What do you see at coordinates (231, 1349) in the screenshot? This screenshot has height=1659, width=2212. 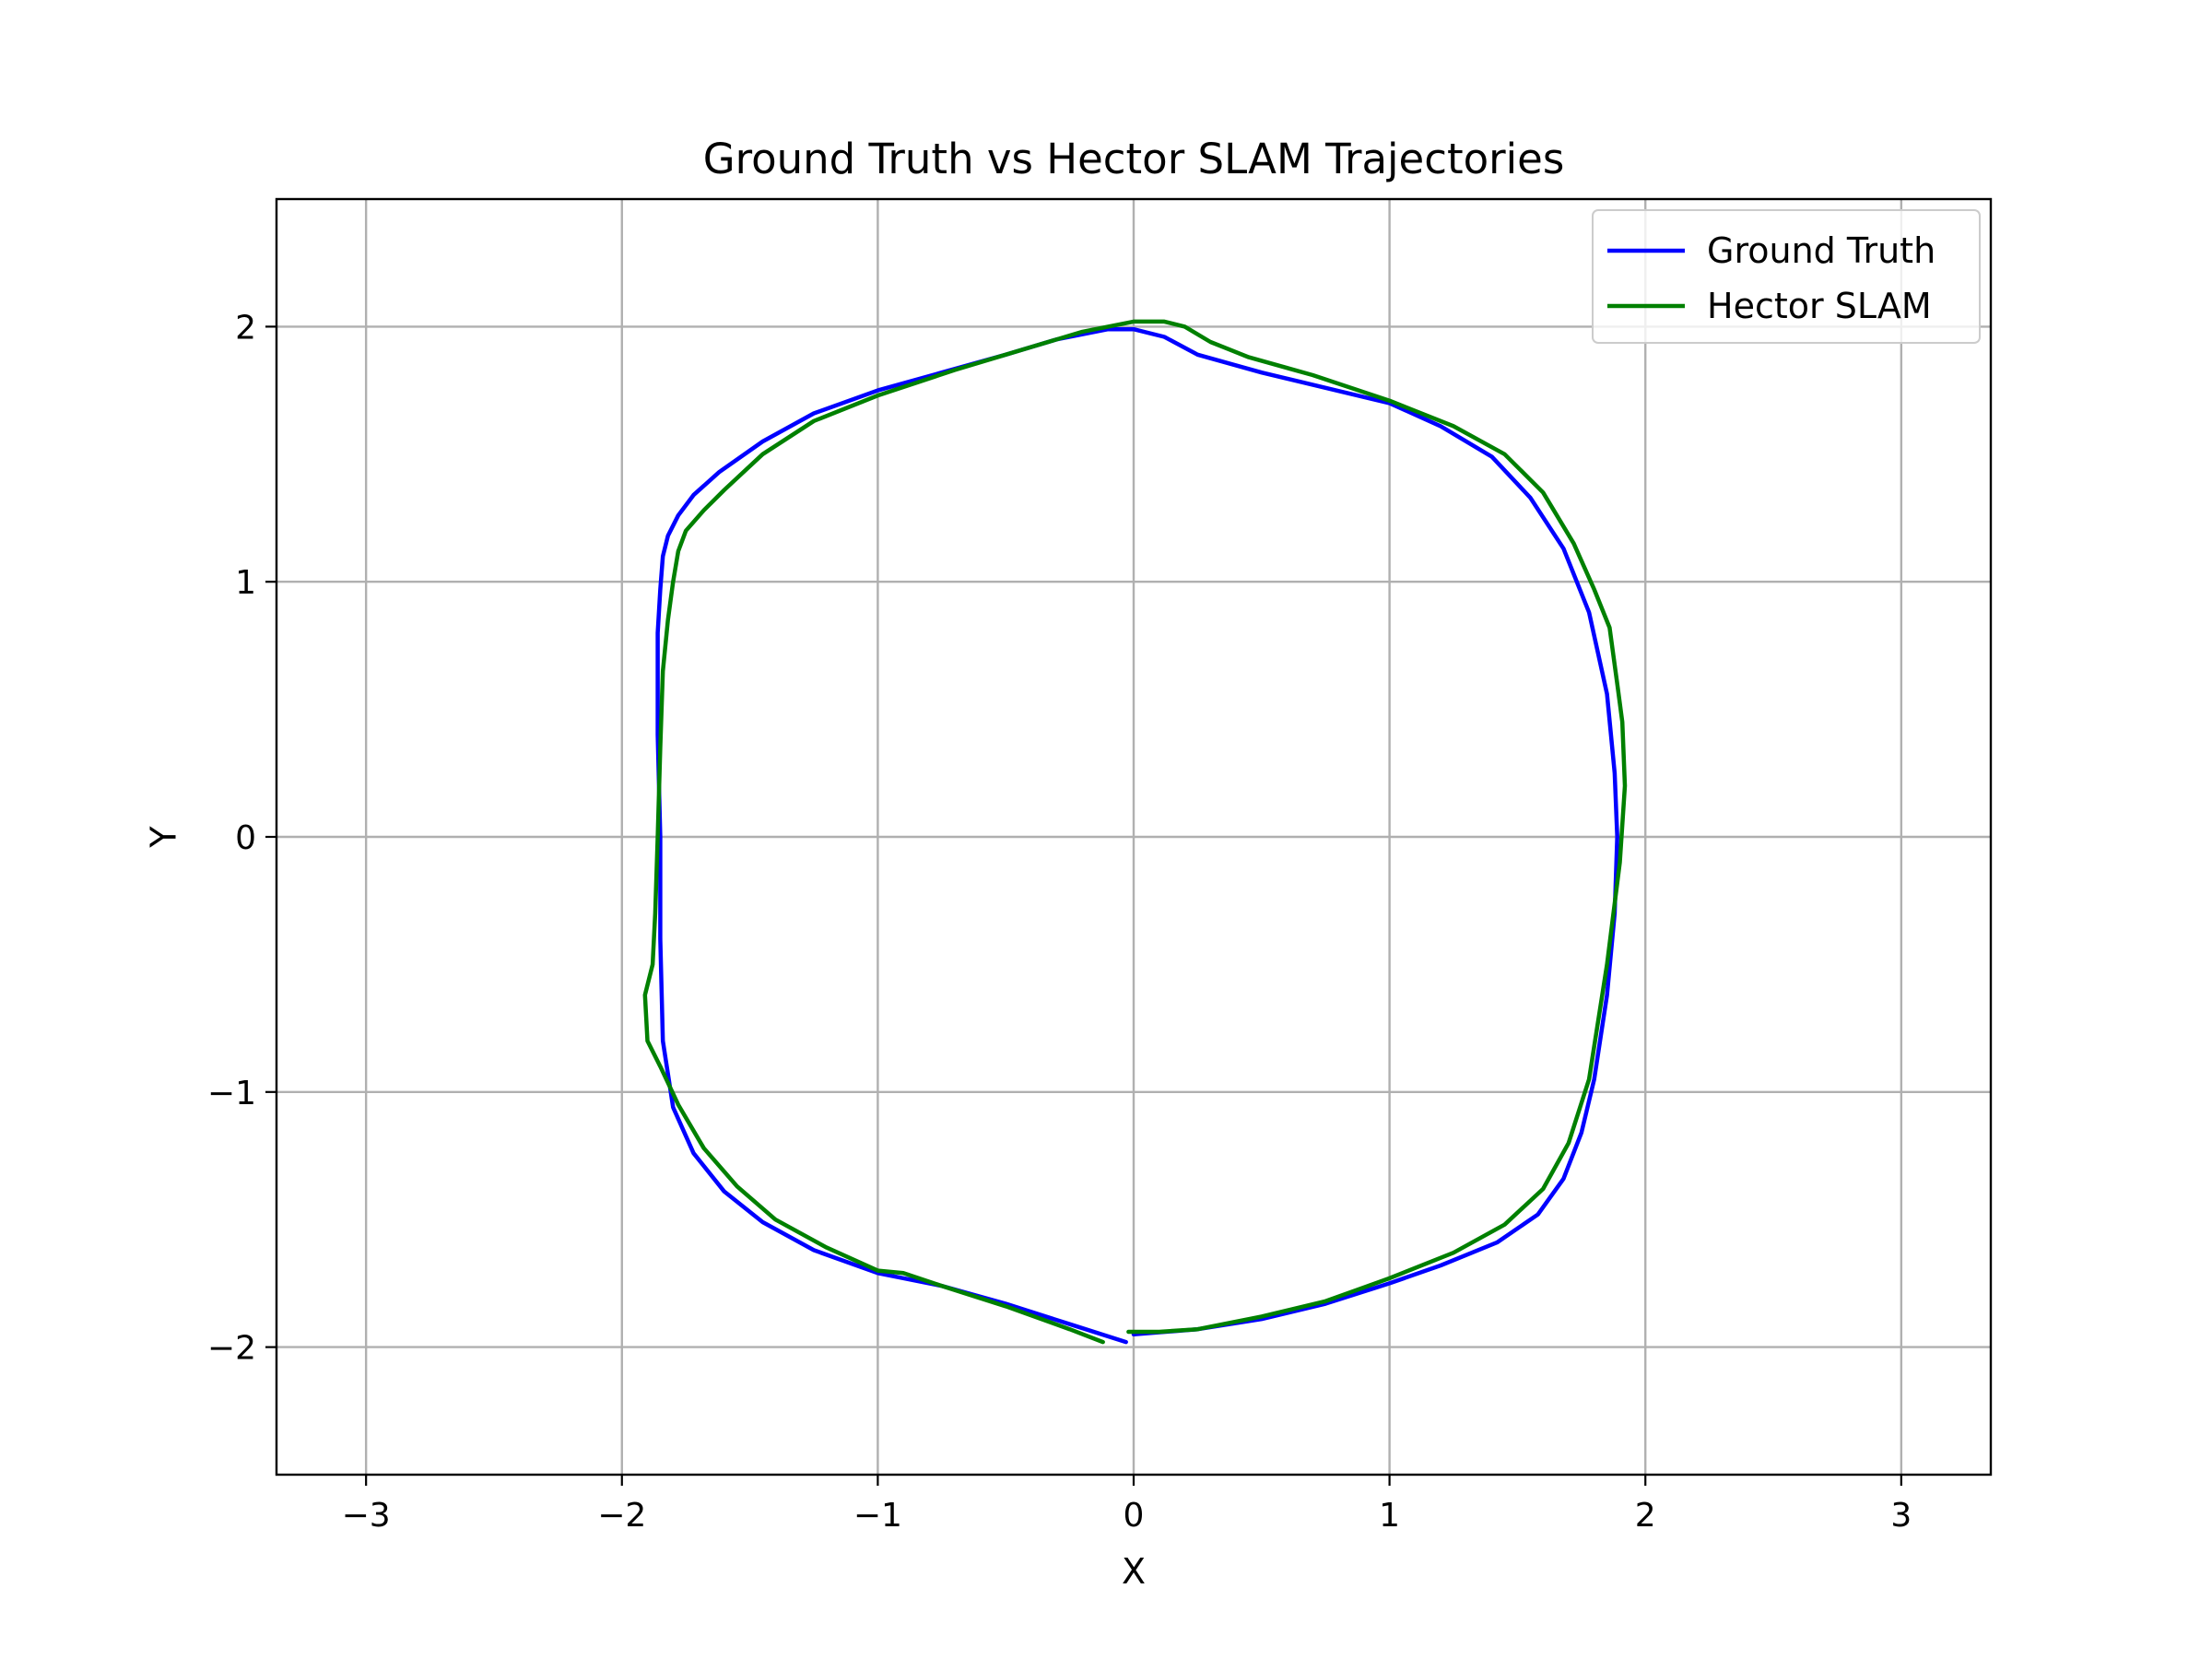 I see `y-tick-label: −2` at bounding box center [231, 1349].